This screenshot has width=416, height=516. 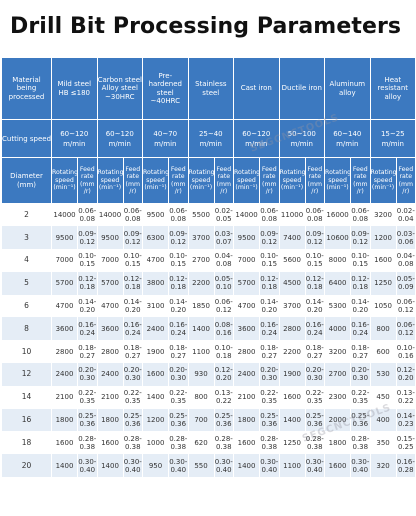 I want to click on feed-rate-min: 0.22-, so click(x=178, y=393).